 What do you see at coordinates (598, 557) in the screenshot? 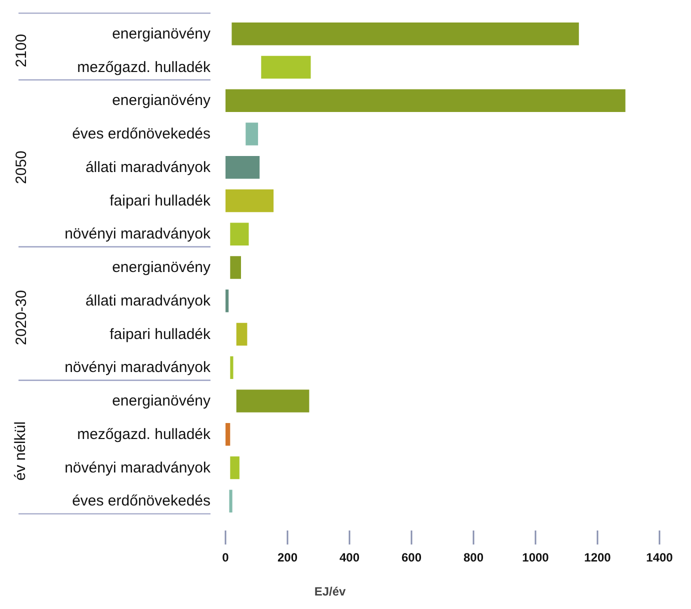
I see `x-tick-label: 1200` at bounding box center [598, 557].